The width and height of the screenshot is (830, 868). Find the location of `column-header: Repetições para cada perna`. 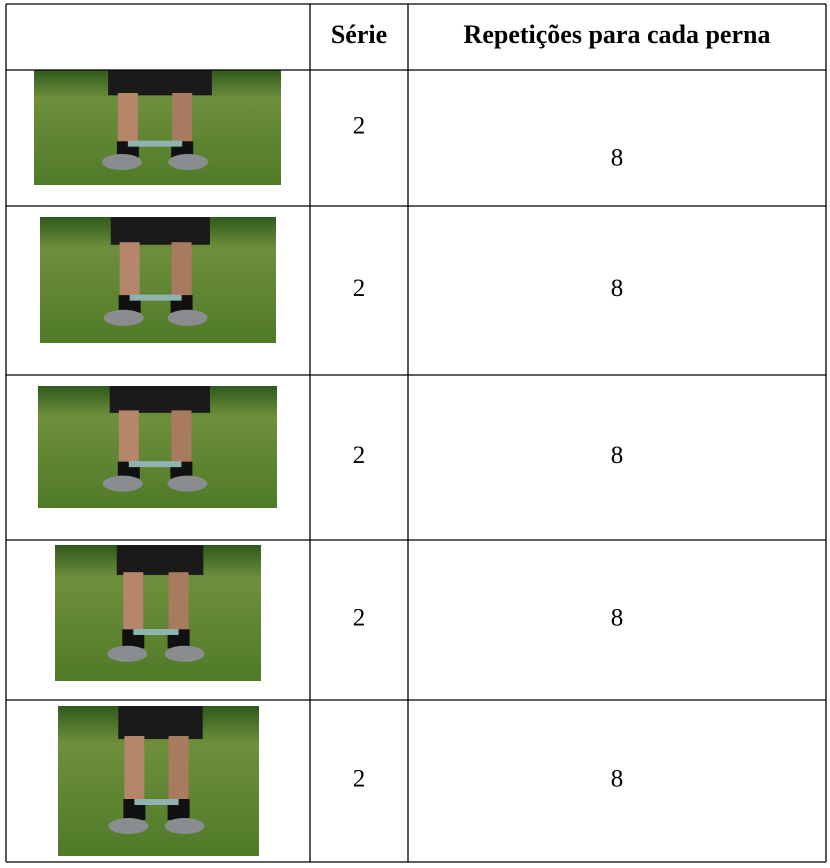

column-header: Repetições para cada perna is located at coordinates (617, 34).